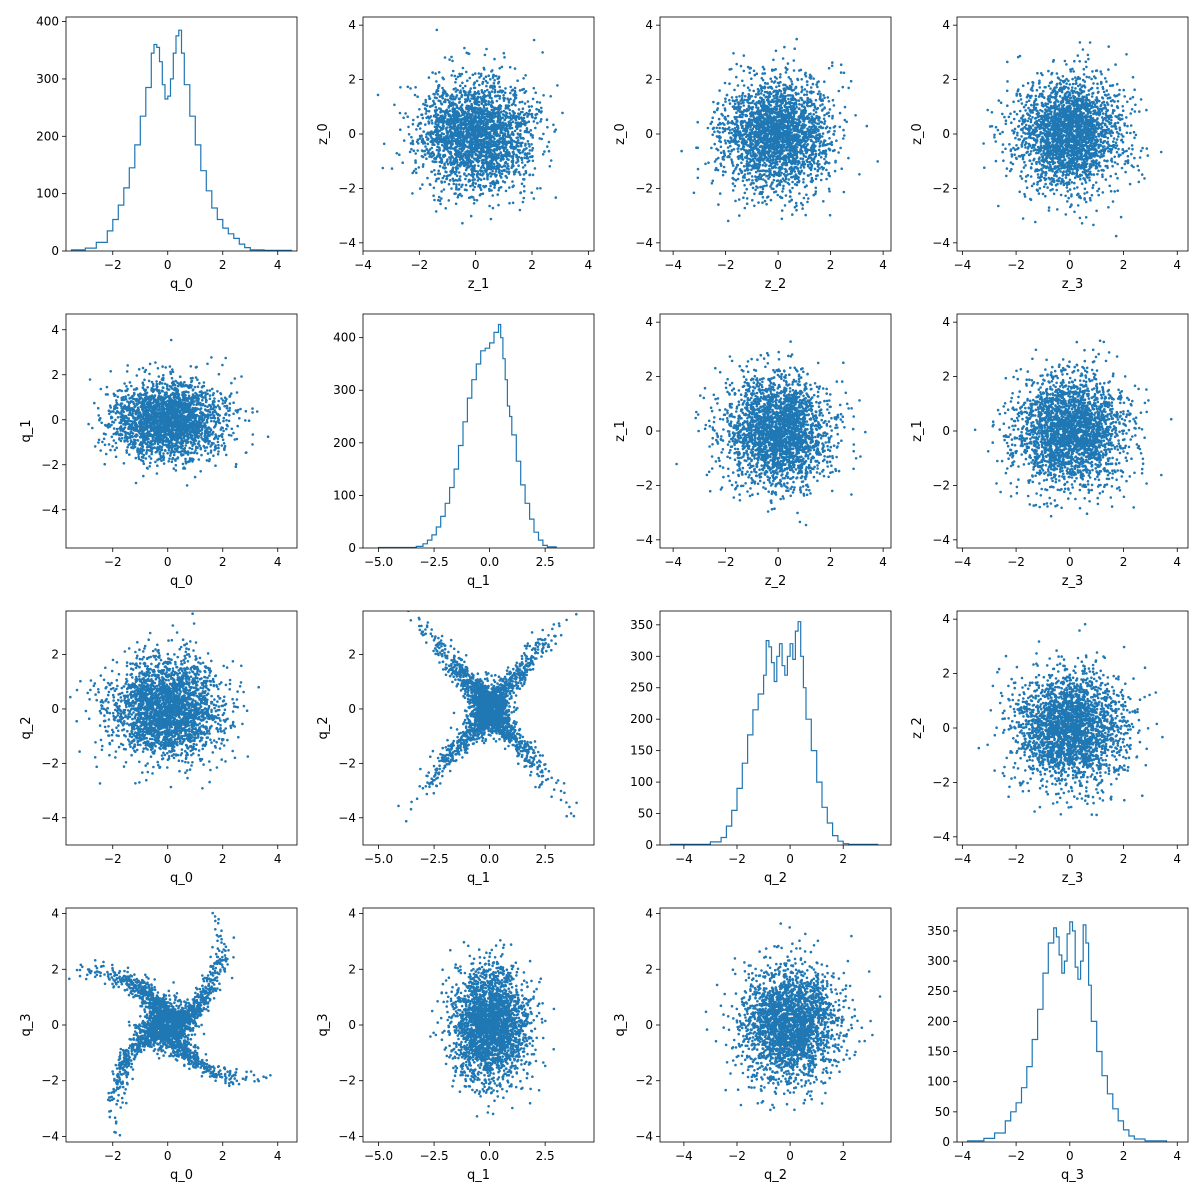 Image resolution: width=1200 pixels, height=1200 pixels. What do you see at coordinates (434, 562) in the screenshot?
I see `x-tick-label: −2.5` at bounding box center [434, 562].